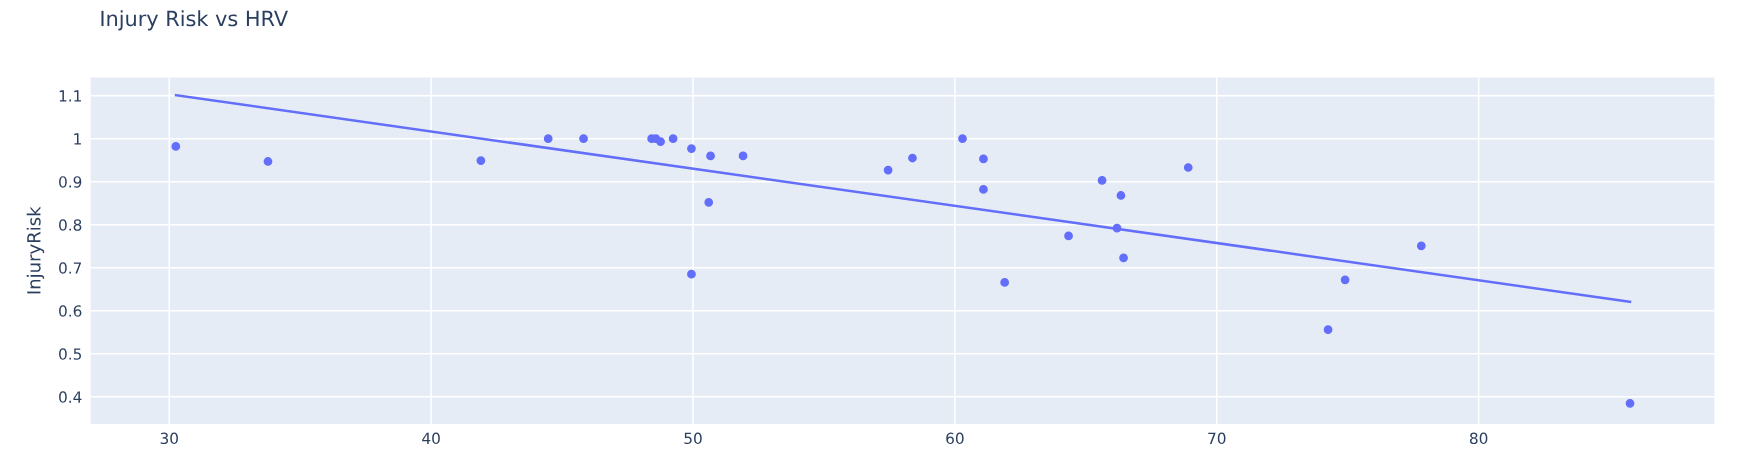 The width and height of the screenshot is (1744, 451). What do you see at coordinates (77, 139) in the screenshot?
I see `y-tick-label: 1` at bounding box center [77, 139].